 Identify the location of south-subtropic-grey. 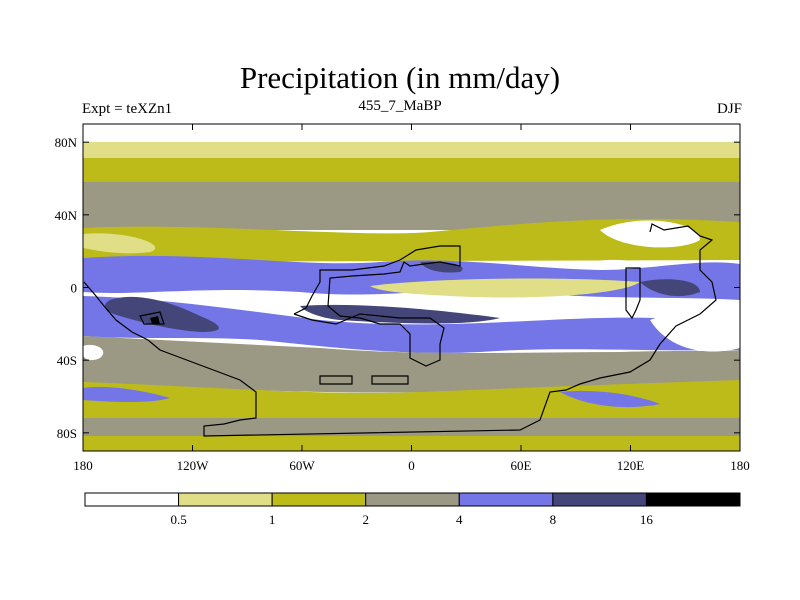
(411, 364).